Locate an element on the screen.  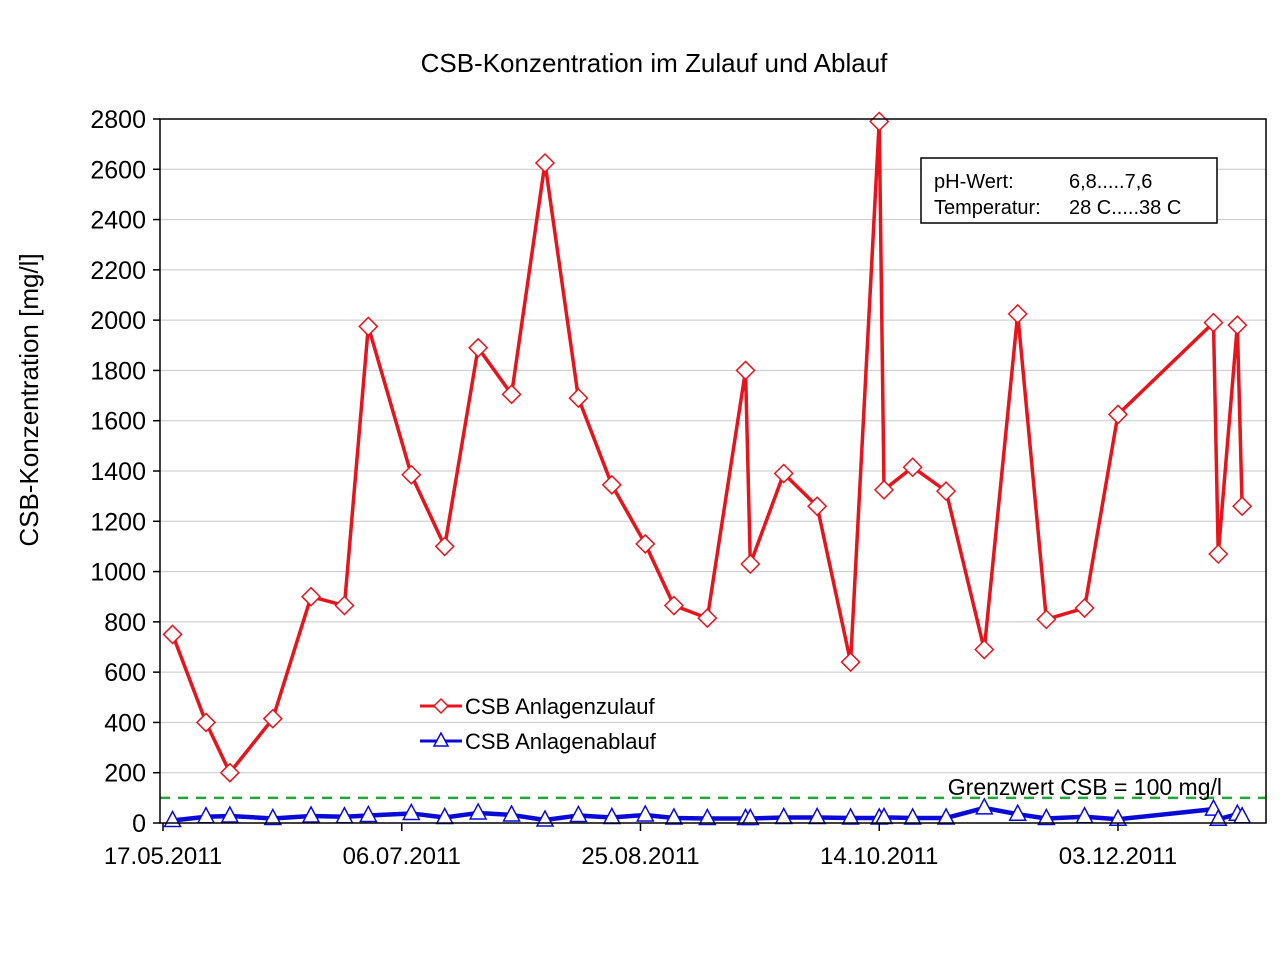
threshold-label: Grenzwert CSB = 100 mg/l is located at coordinates (1085, 787).